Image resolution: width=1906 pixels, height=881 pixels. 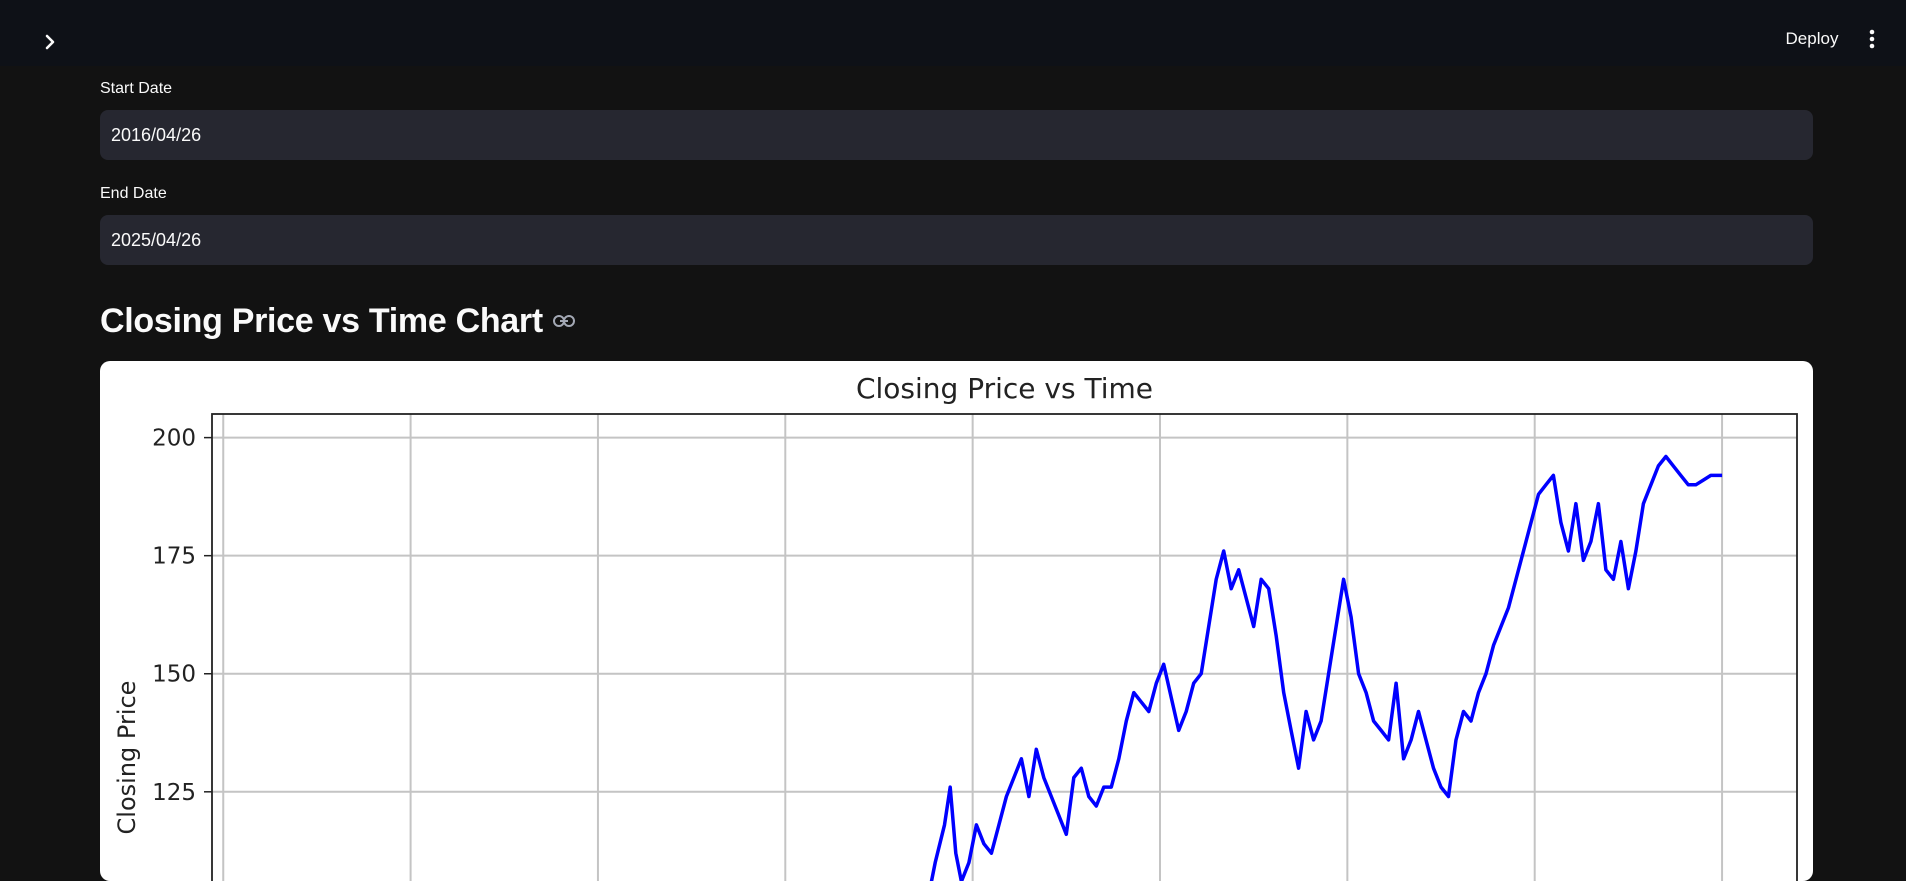 I want to click on more-vertical-icon, so click(x=1872, y=39).